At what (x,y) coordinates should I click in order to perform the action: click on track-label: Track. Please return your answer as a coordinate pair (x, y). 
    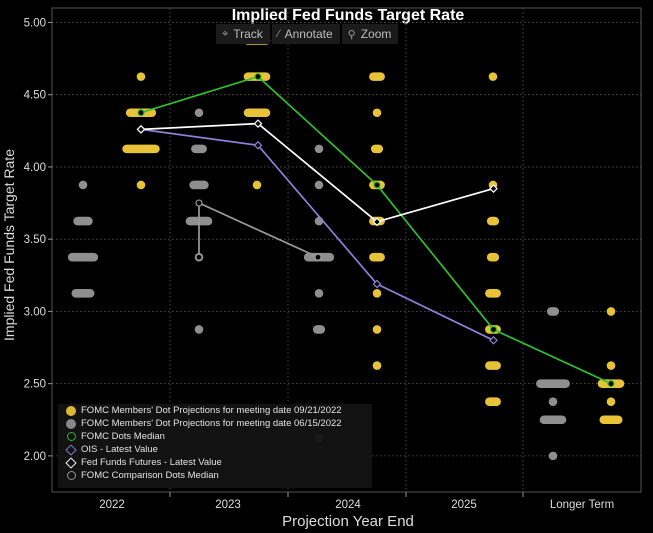
    Looking at the image, I should click on (248, 34).